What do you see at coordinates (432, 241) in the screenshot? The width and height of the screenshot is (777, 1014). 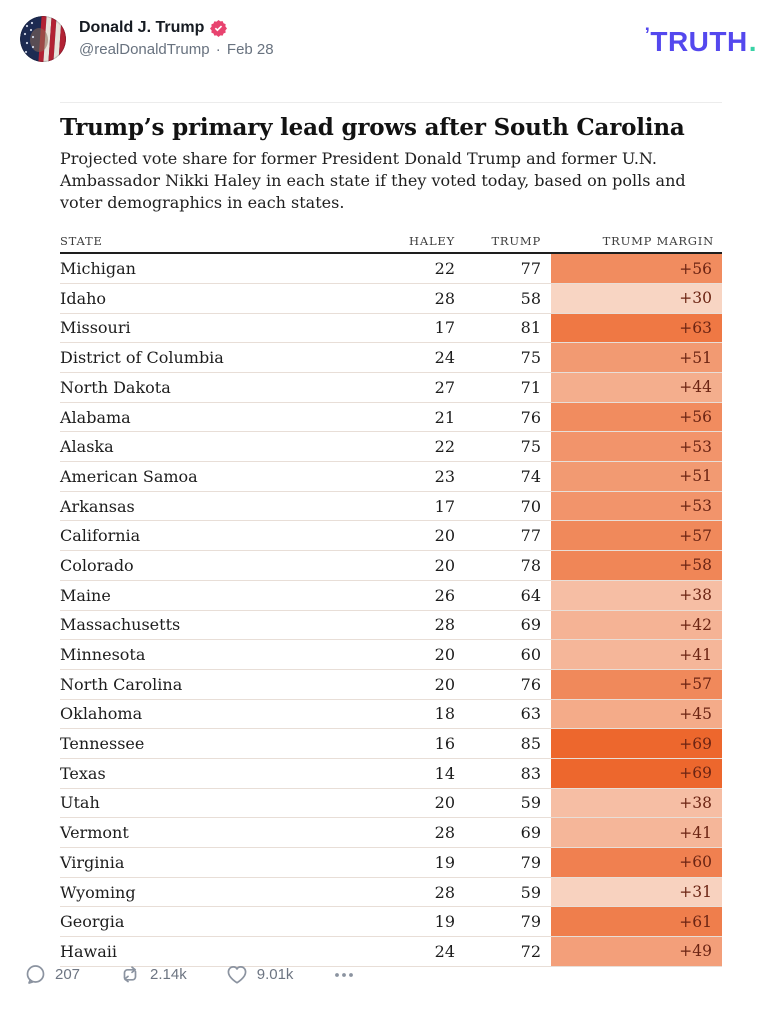 I see `column-header-haley: HALEY` at bounding box center [432, 241].